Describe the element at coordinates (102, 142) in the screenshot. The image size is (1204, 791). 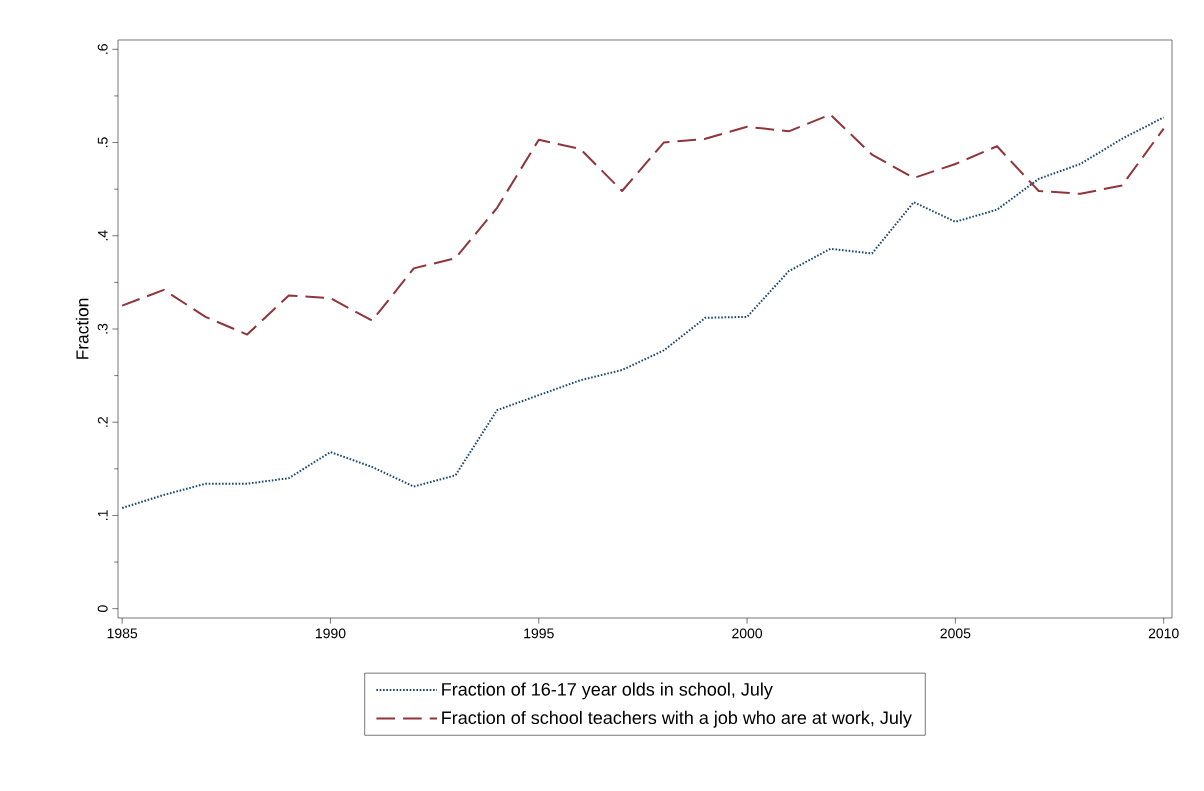
I see `y-tick-label: .5` at that location.